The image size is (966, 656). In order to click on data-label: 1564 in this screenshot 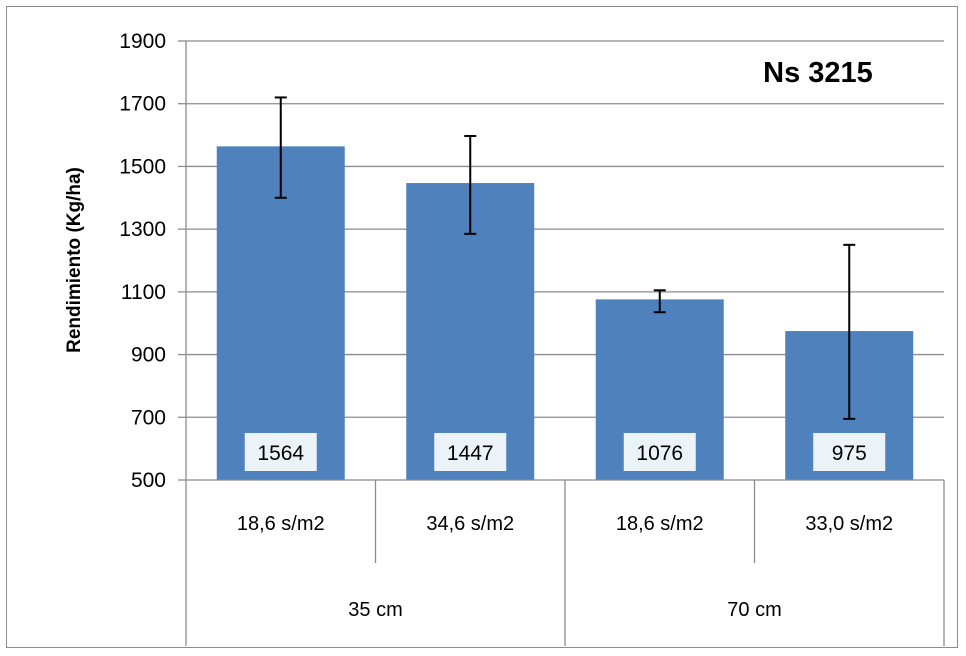, I will do `click(280, 453)`.